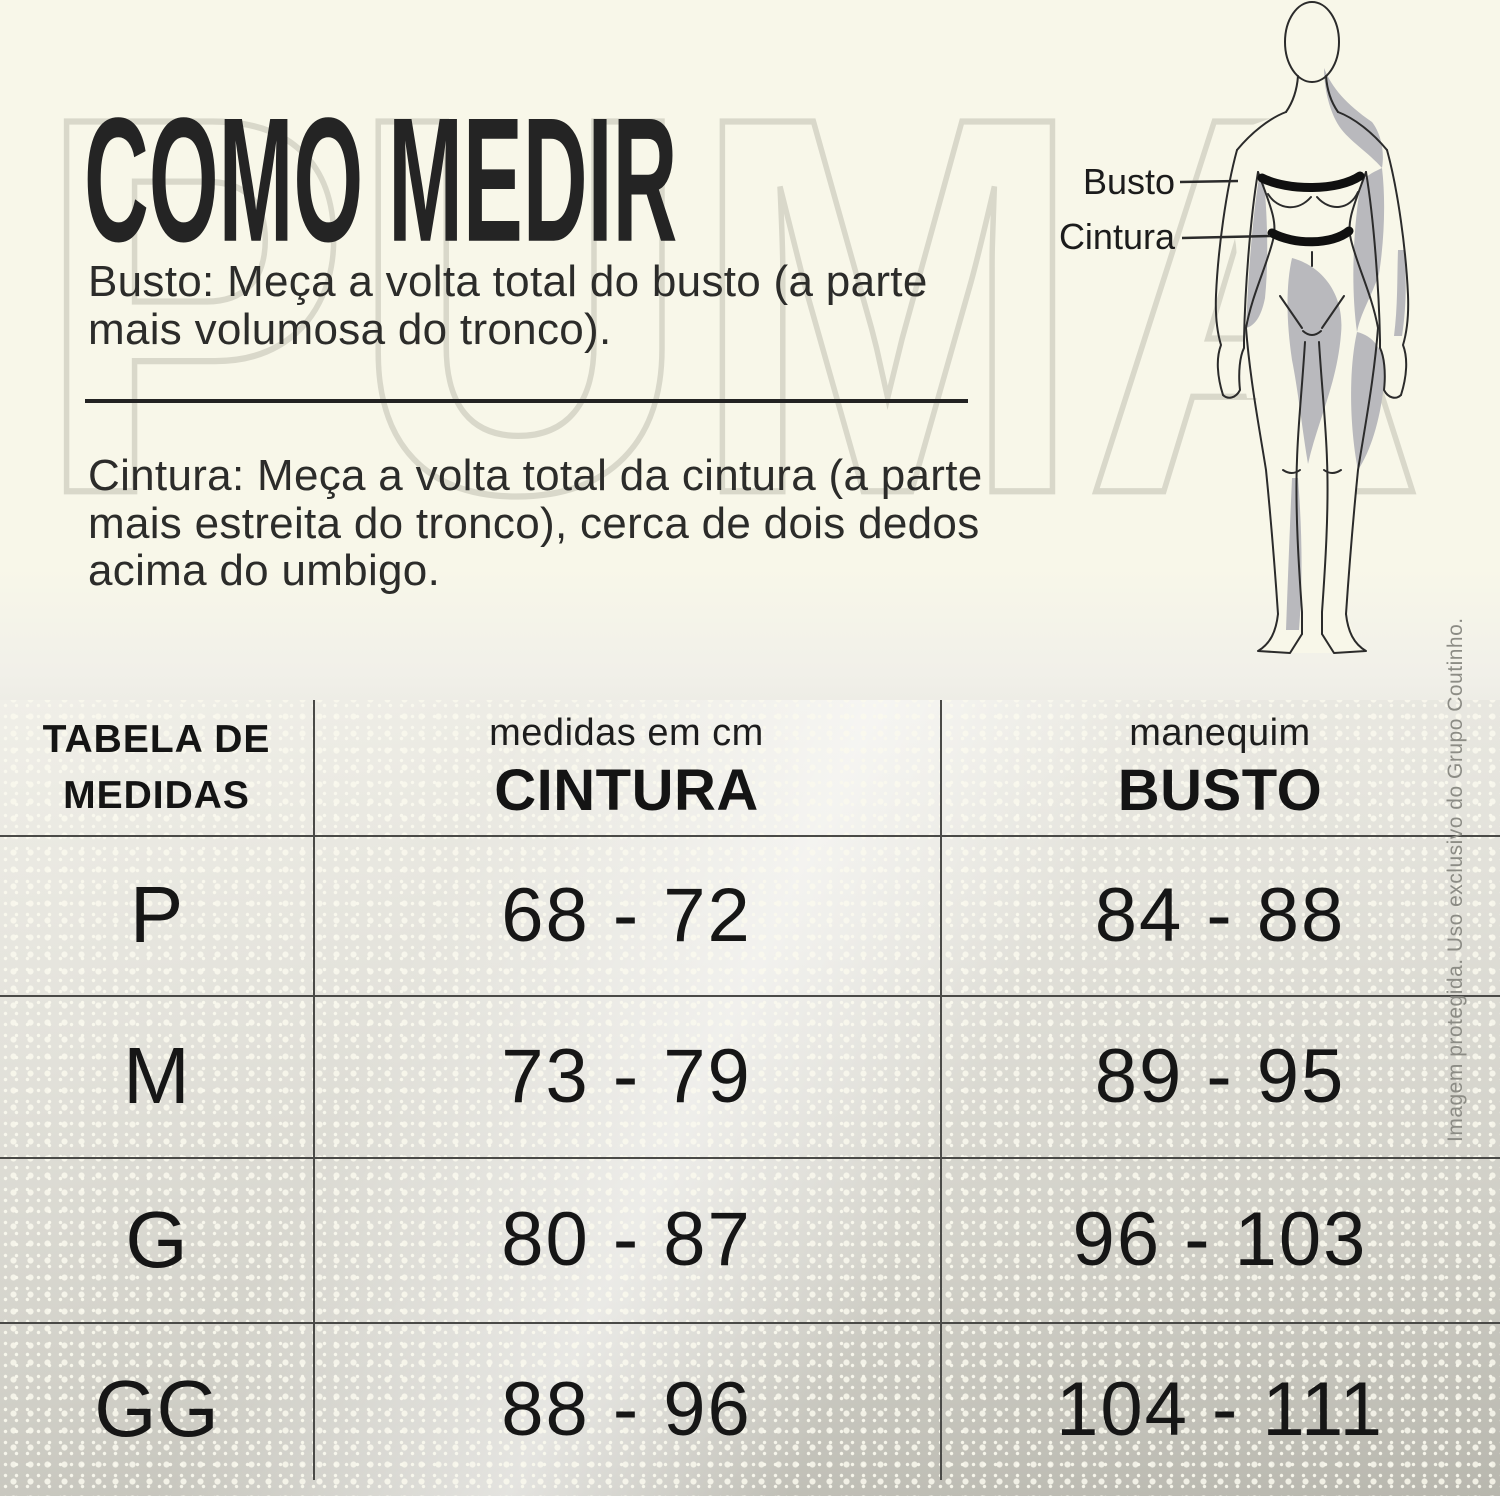  Describe the element at coordinates (1209, 181) in the screenshot. I see `busto-callout-line` at that location.